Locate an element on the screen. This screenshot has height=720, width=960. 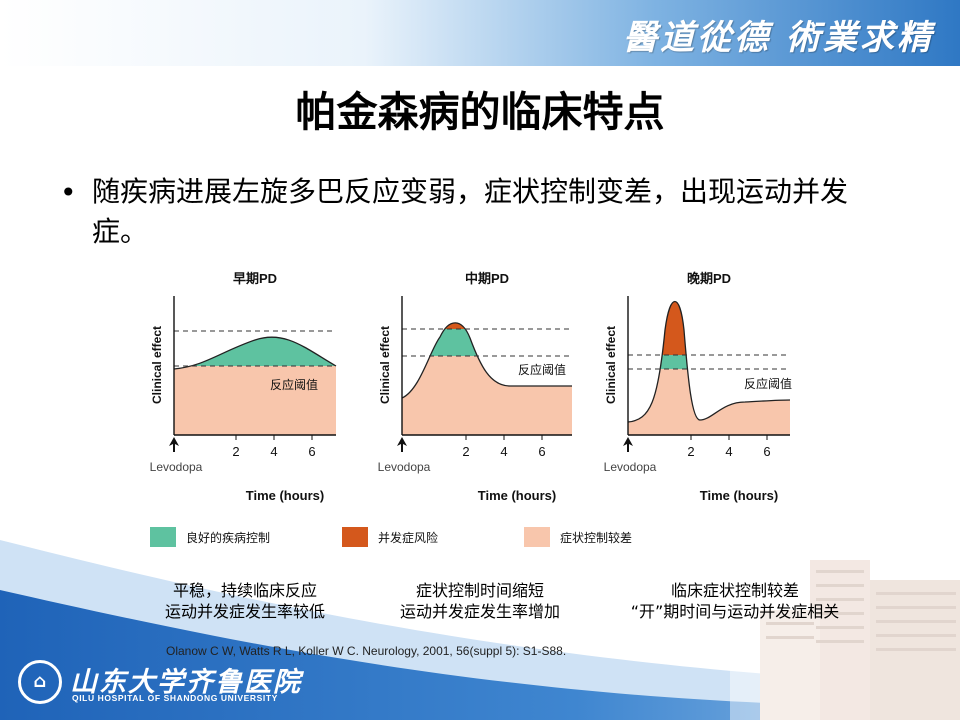
legend-label-1: 并发症风险 is located at coordinates (408, 537).